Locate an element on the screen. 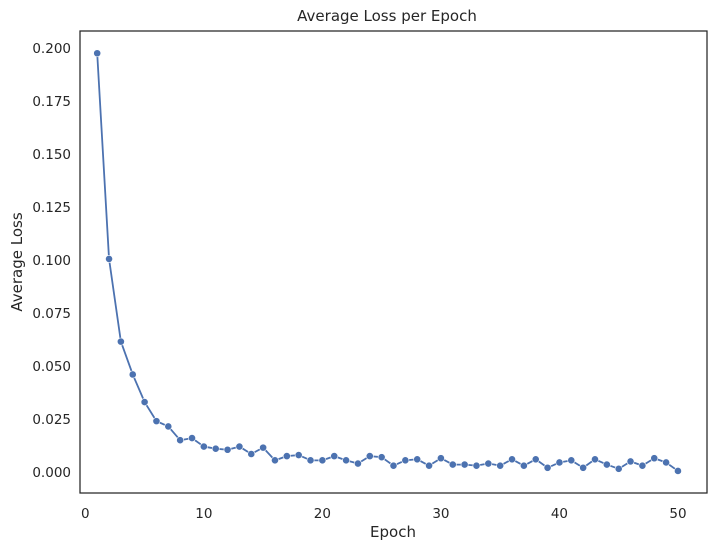  y-tick-label: 0.025 is located at coordinates (51, 420).